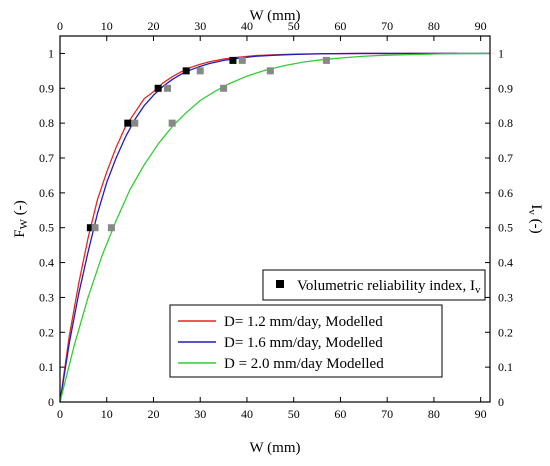  What do you see at coordinates (294, 26) in the screenshot?
I see `top-tick-label: 50` at bounding box center [294, 26].